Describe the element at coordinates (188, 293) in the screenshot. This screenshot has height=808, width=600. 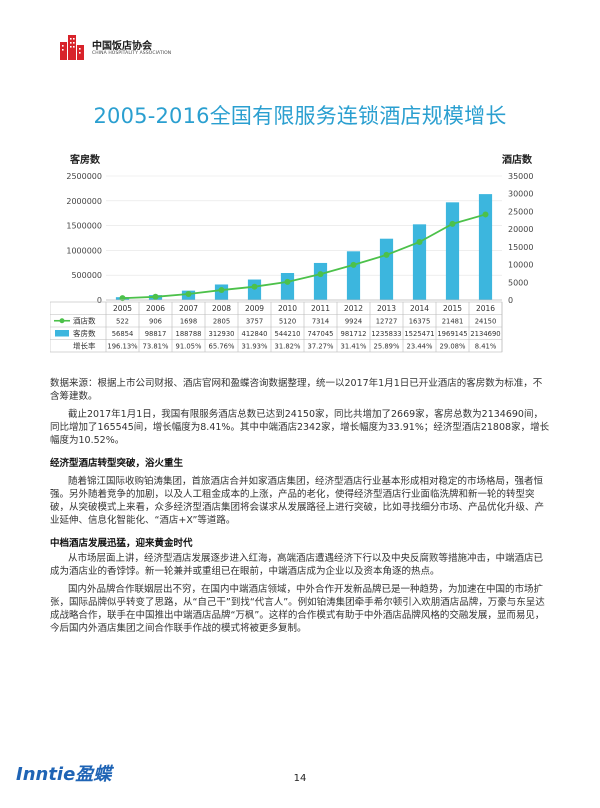
I see `line-point-2007` at that location.